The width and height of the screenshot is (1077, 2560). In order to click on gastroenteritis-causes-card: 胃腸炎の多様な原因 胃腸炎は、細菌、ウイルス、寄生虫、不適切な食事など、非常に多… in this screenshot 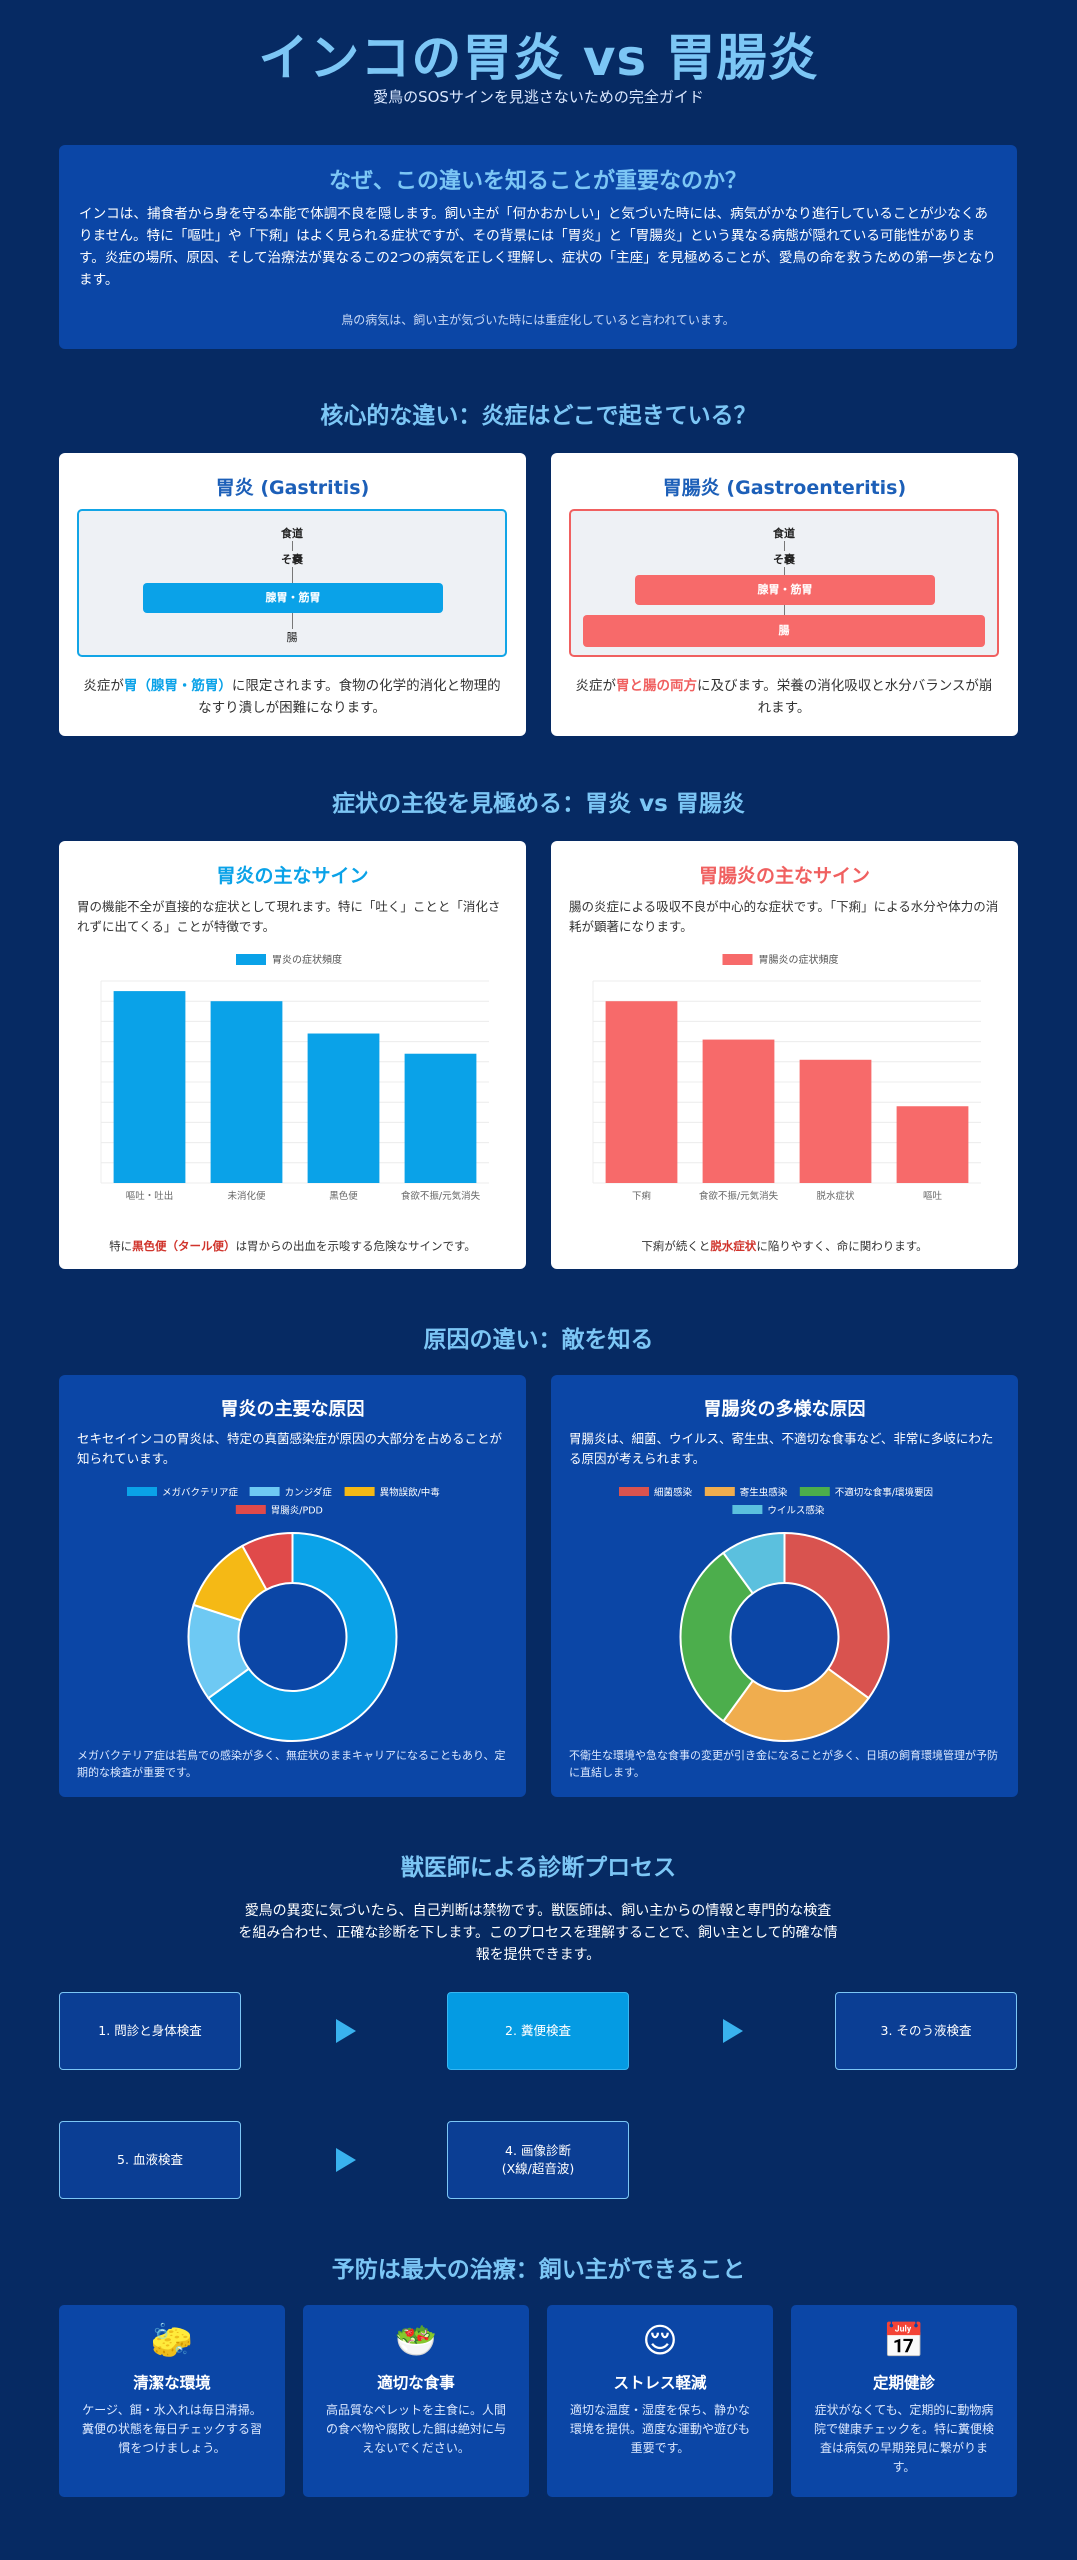, I will do `click(784, 1586)`.